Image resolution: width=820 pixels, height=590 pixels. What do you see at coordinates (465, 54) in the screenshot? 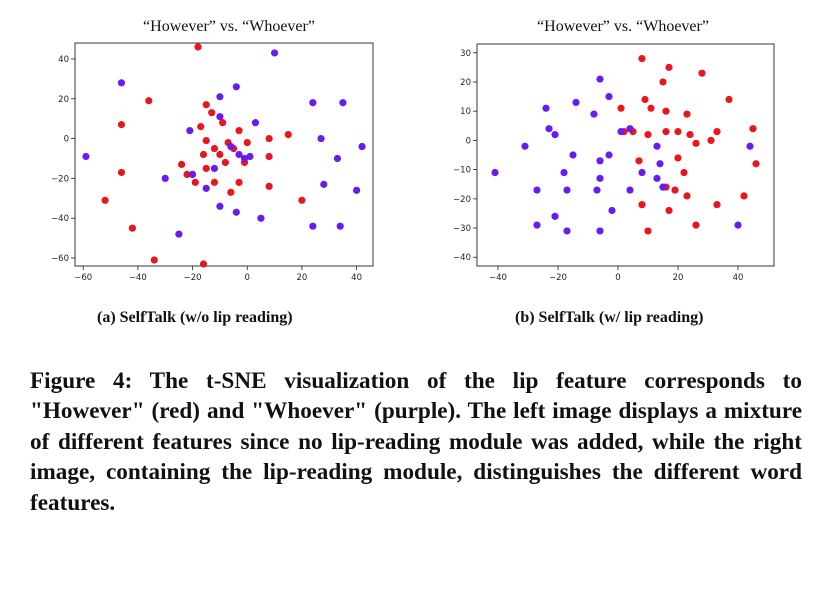
I see `y-tick-label-b: 30` at bounding box center [465, 54].